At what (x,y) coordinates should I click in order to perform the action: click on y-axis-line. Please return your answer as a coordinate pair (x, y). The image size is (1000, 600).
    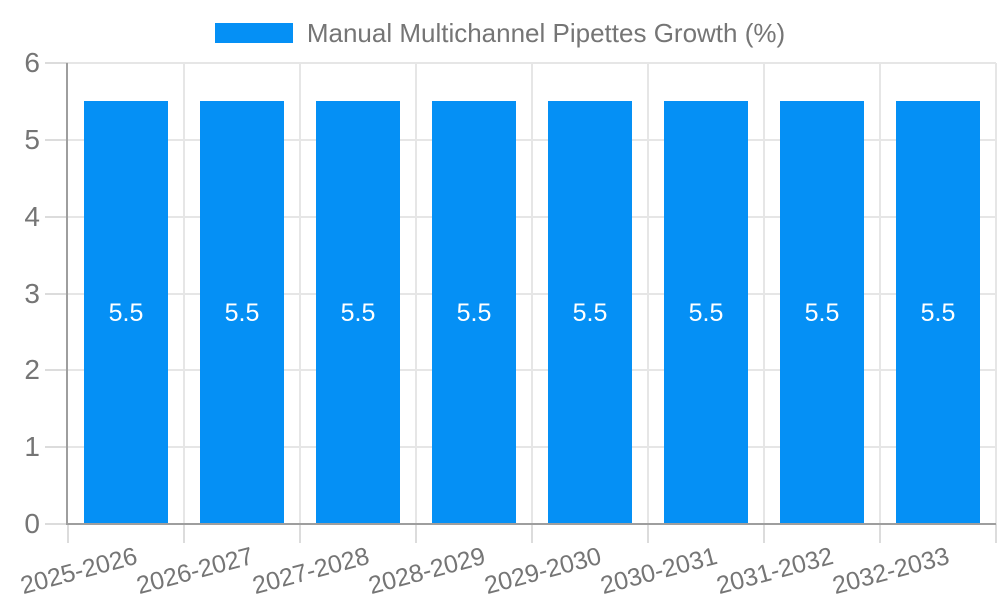
    Looking at the image, I should click on (67, 294).